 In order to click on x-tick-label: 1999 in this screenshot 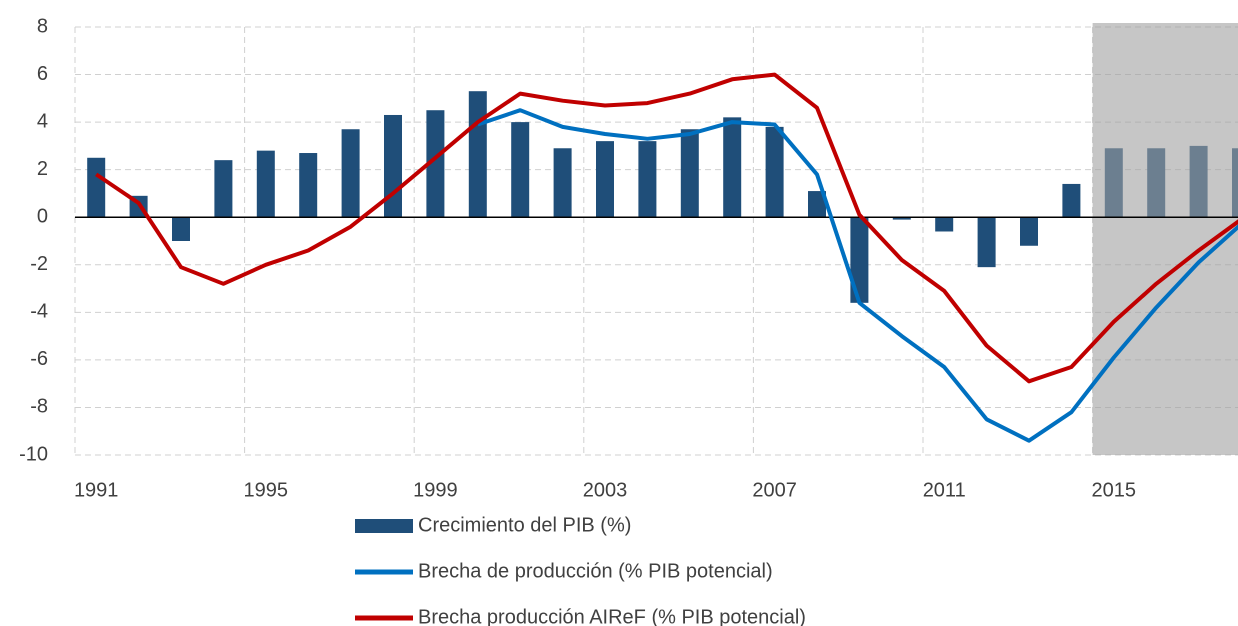, I will do `click(435, 490)`.